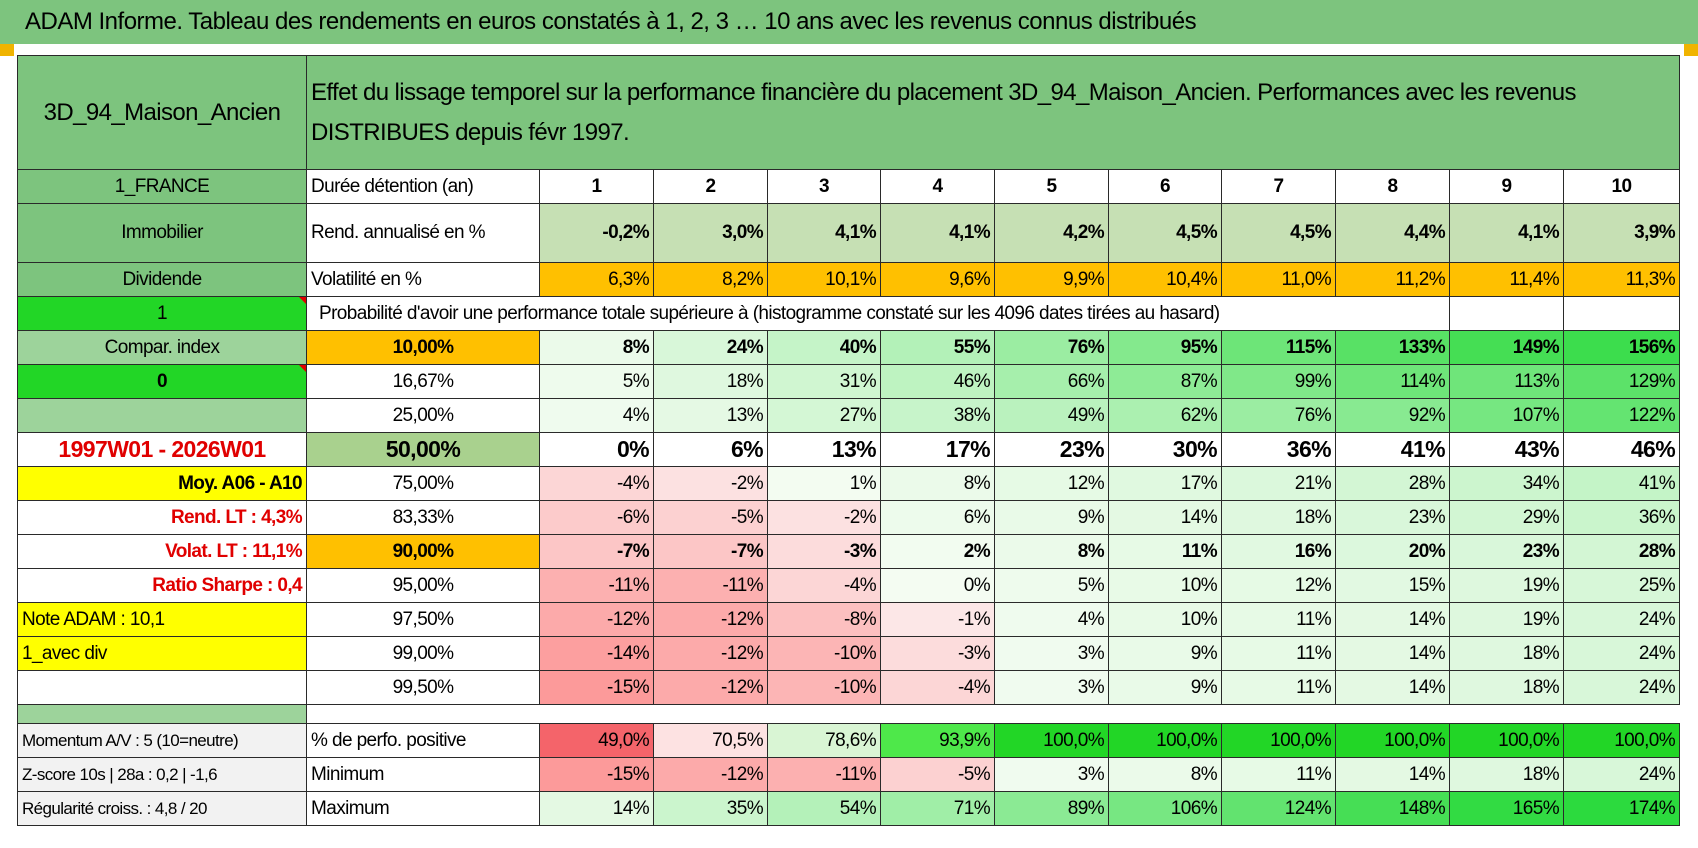 The height and width of the screenshot is (848, 1698). What do you see at coordinates (1621, 483) in the screenshot?
I see `percentile-value: 41%` at bounding box center [1621, 483].